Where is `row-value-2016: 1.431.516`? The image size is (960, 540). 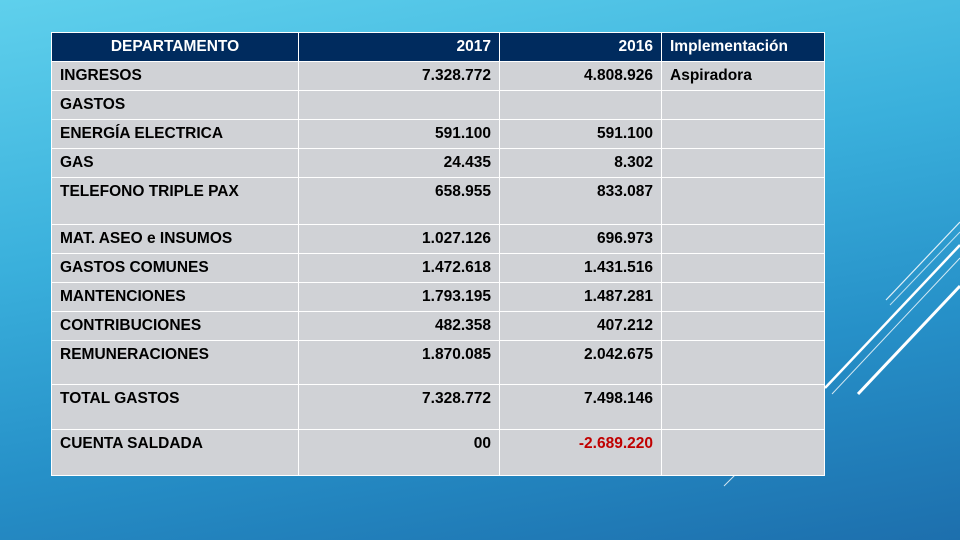 row-value-2016: 1.431.516 is located at coordinates (580, 268).